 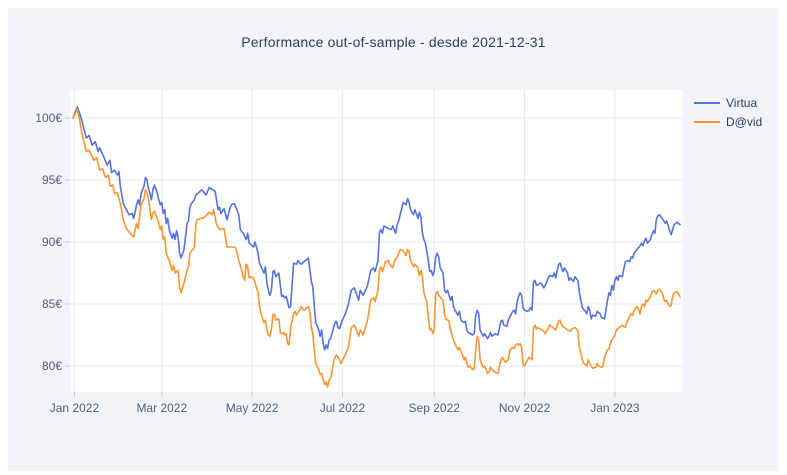 I want to click on legend-label-virtua: Virtua, so click(x=742, y=102).